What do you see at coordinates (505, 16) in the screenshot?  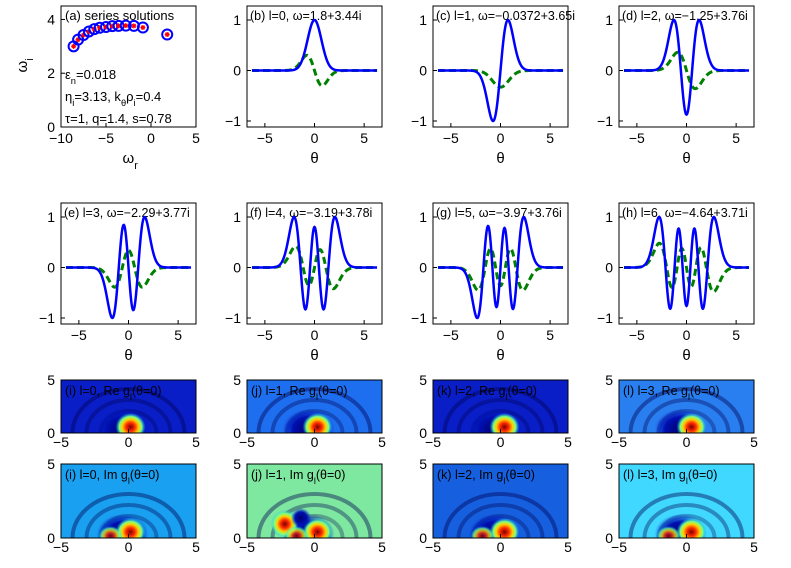 I see `panel-title: (c) l=1, ω=−0.0372+3.65i` at bounding box center [505, 16].